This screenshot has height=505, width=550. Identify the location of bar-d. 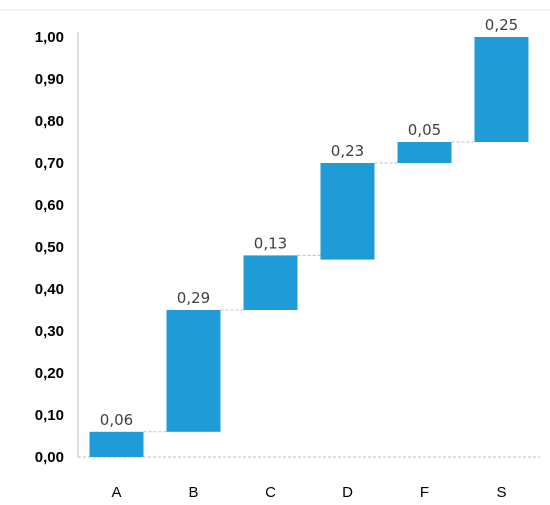
(347, 211).